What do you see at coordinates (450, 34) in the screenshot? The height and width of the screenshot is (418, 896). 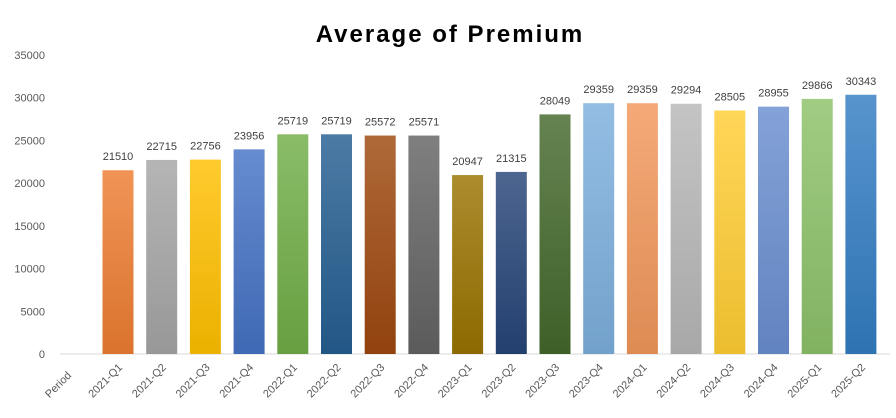 I see `chart-title: Average of Premium` at bounding box center [450, 34].